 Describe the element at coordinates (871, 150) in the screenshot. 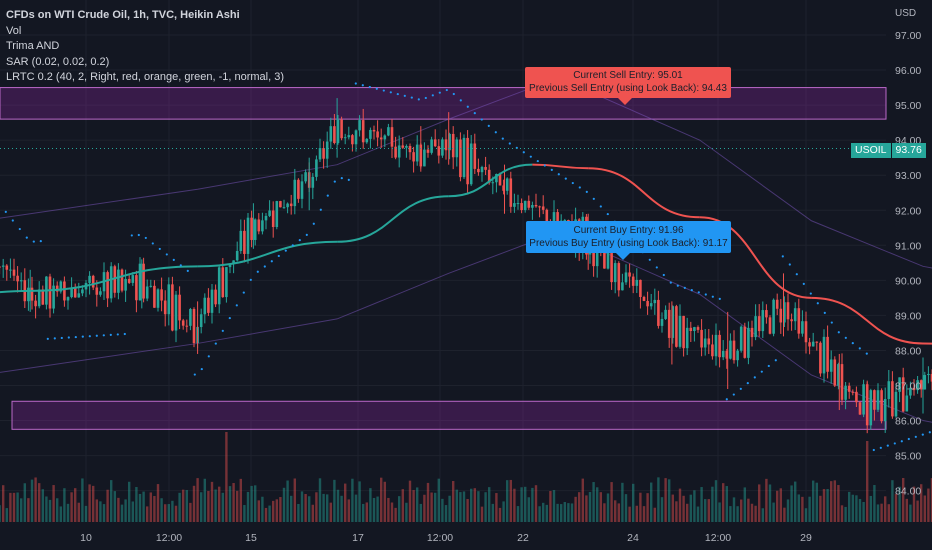

I see `ticker-symbol: USOIL` at that location.